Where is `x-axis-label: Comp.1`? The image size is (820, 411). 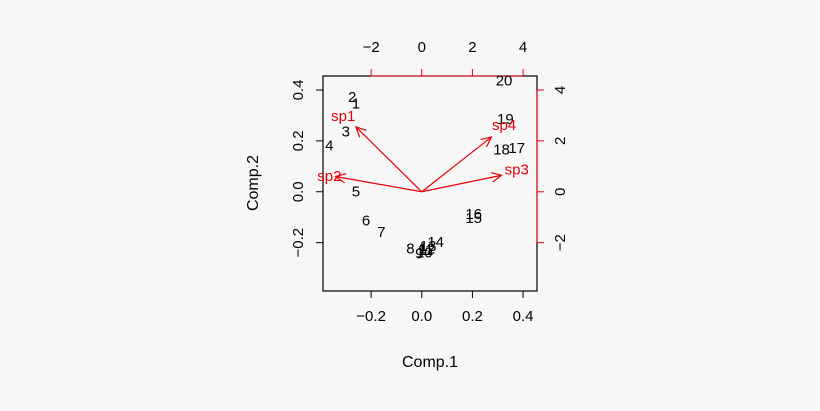 x-axis-label: Comp.1 is located at coordinates (430, 362).